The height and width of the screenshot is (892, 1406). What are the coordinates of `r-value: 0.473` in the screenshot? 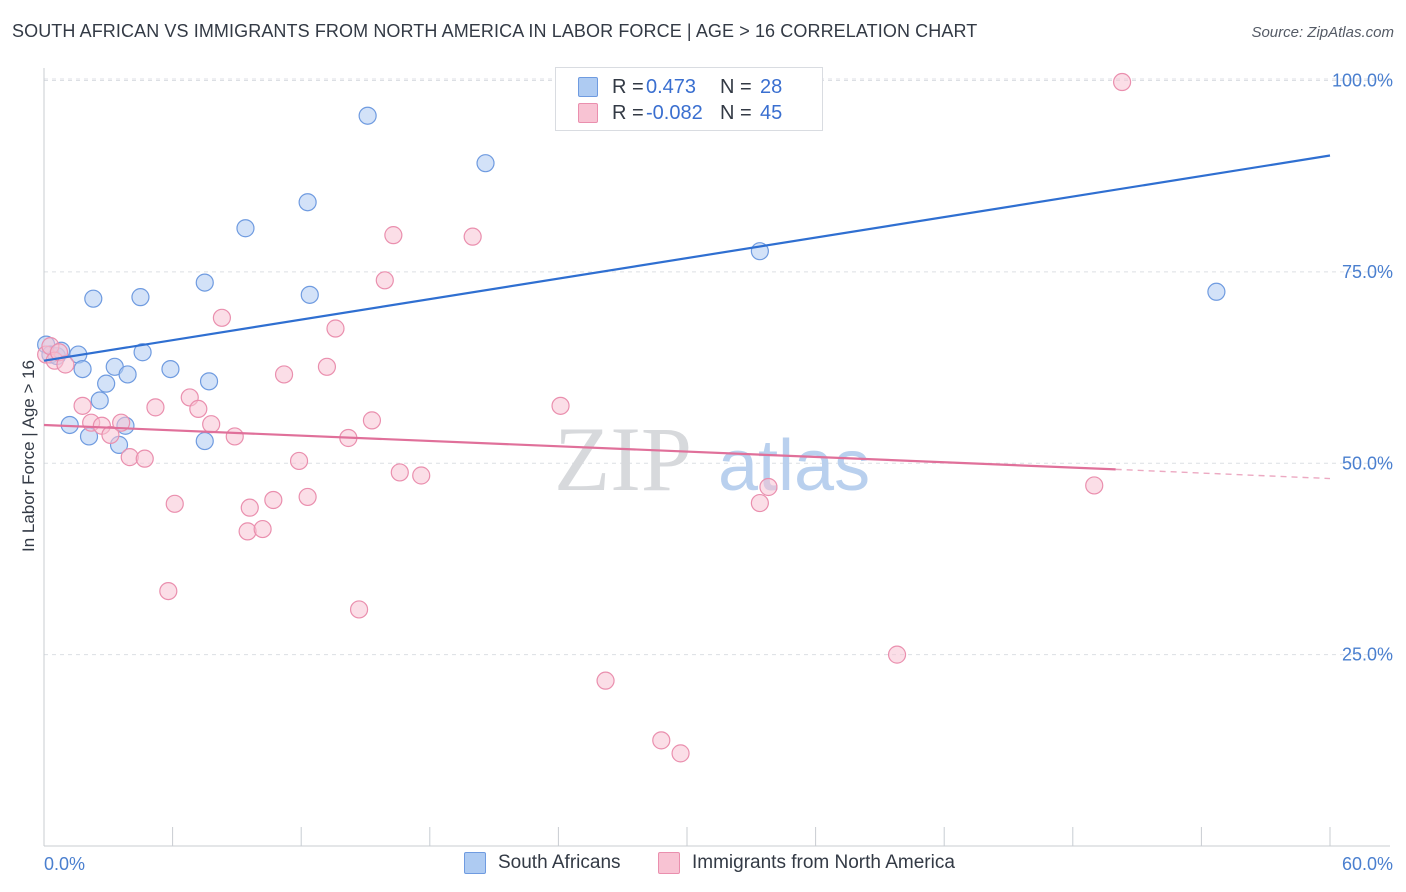 It's located at (671, 86).